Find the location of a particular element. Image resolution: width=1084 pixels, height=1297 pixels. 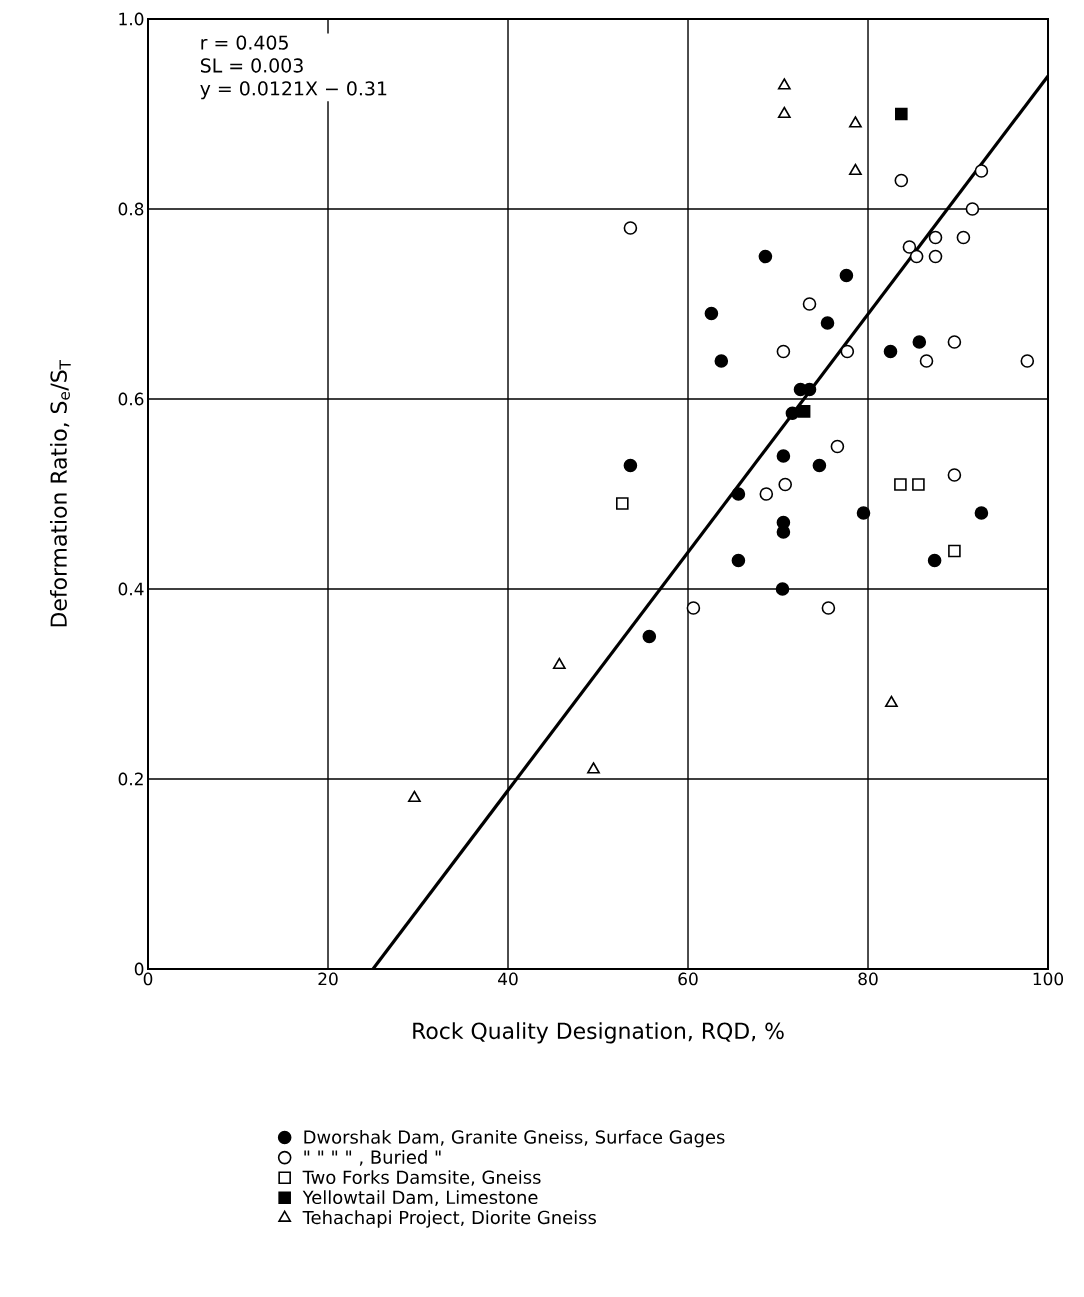

y-tick-label: 0.2 is located at coordinates (130, 779).